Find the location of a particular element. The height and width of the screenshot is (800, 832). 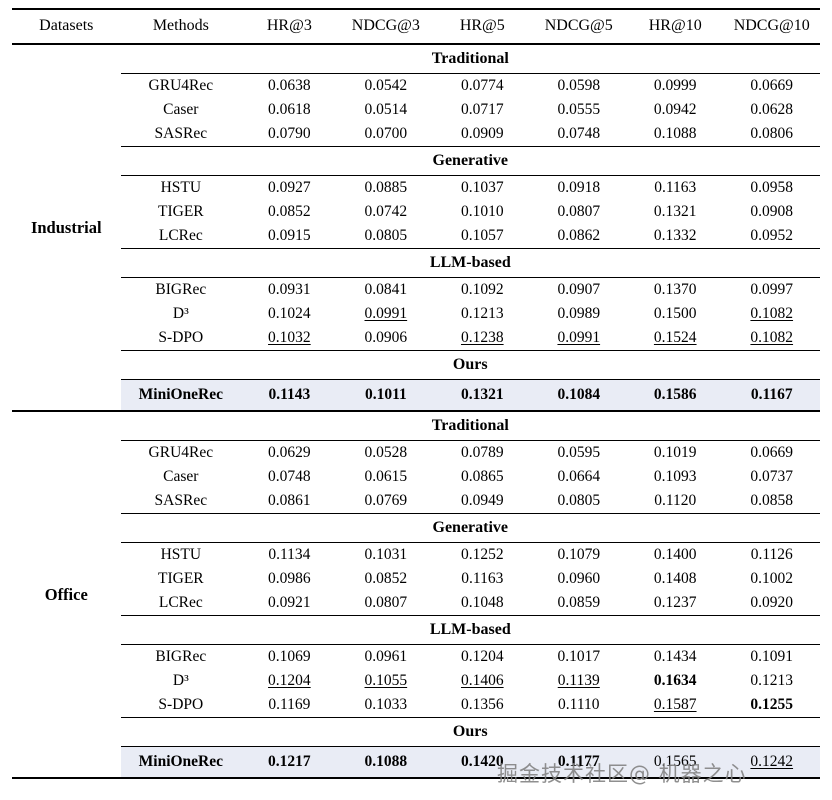

value-cell: 0.0555 is located at coordinates (579, 109).